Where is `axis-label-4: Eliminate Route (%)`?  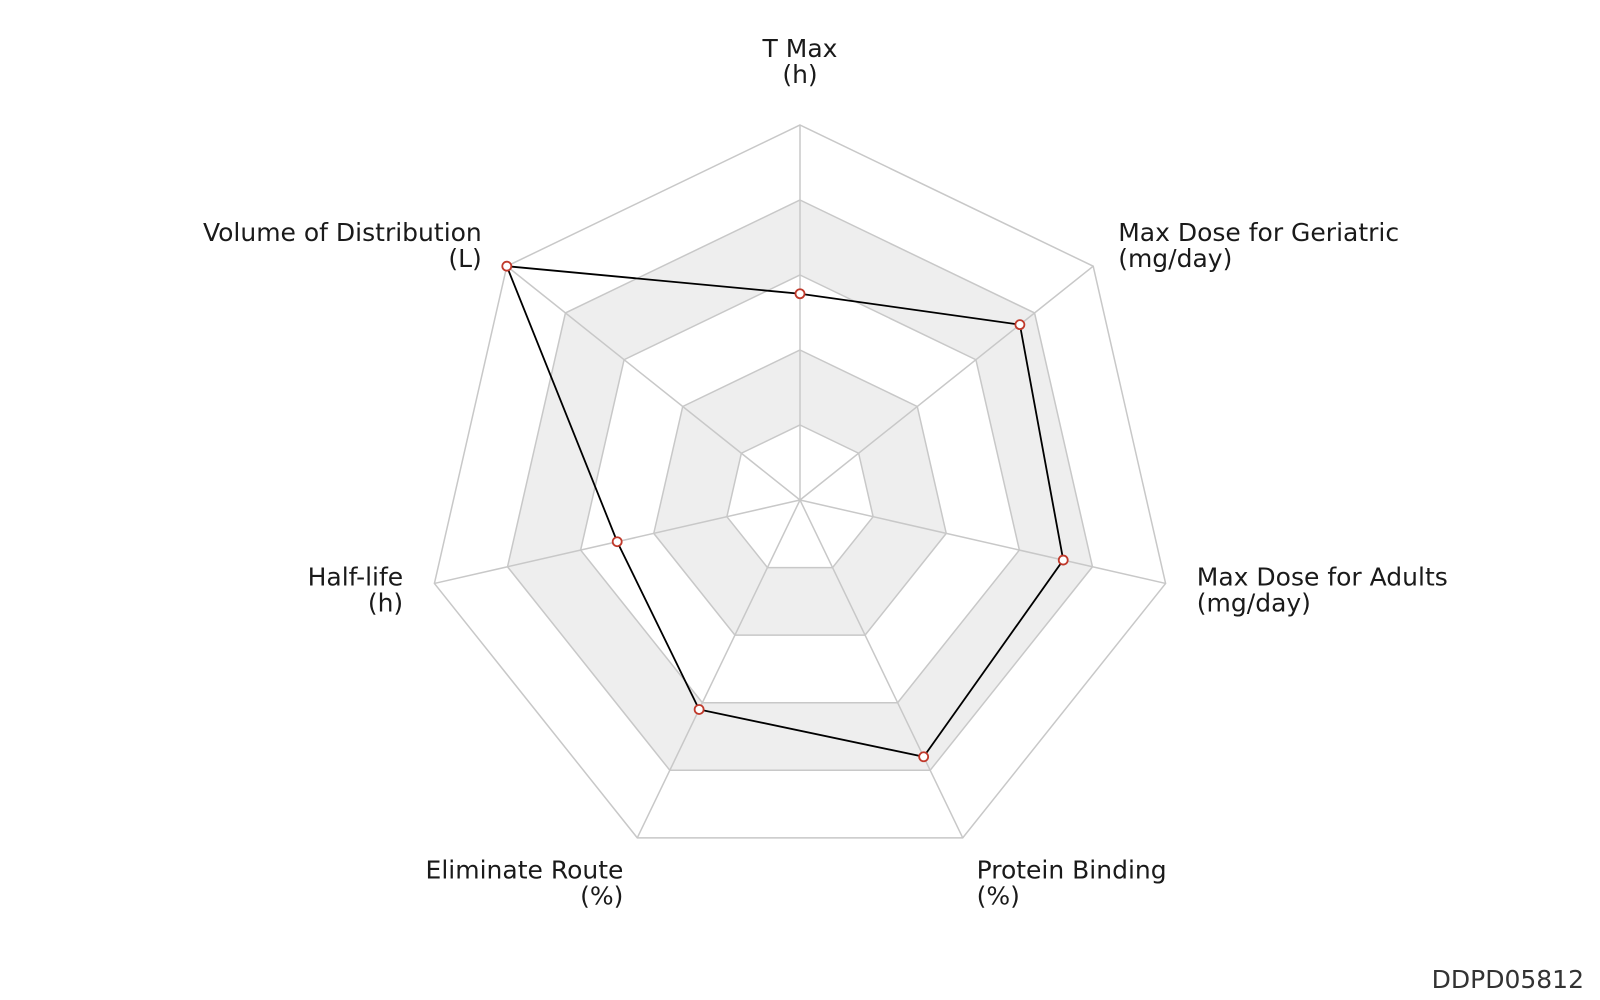 axis-label-4: Eliminate Route (%) is located at coordinates (525, 883).